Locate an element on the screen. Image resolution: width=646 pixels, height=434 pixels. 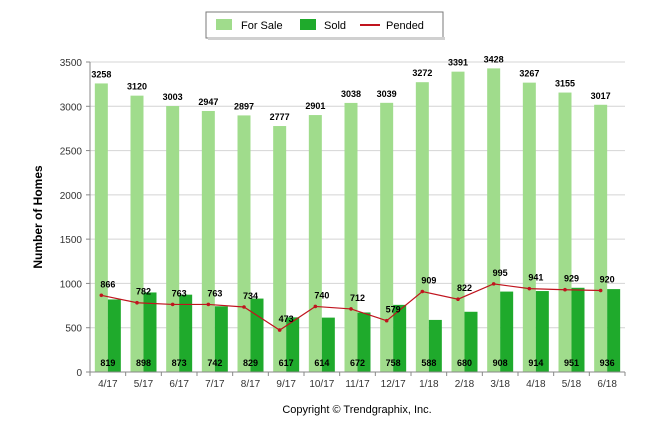
label-sold: 742 is located at coordinates (214, 363).